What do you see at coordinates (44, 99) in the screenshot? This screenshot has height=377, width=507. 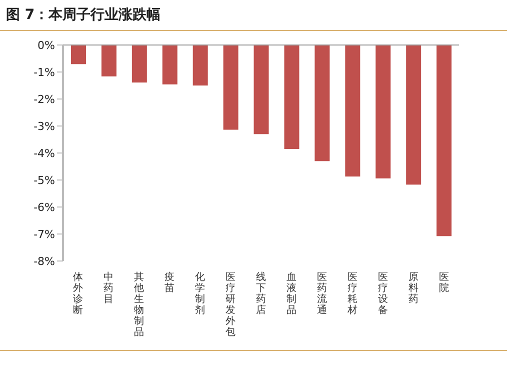 I see `y-tick-label: -2%` at bounding box center [44, 99].